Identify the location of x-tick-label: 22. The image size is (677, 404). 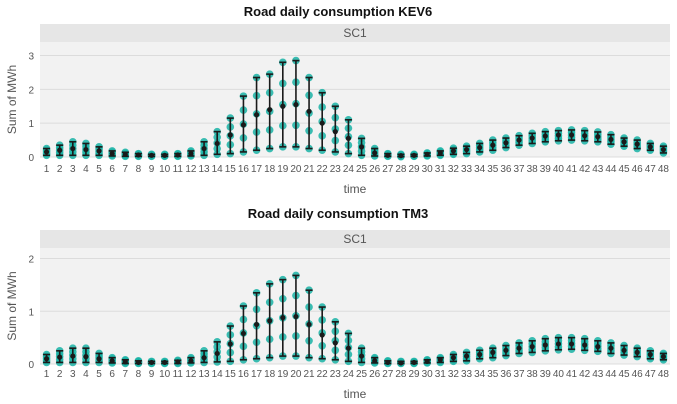
(323, 374).